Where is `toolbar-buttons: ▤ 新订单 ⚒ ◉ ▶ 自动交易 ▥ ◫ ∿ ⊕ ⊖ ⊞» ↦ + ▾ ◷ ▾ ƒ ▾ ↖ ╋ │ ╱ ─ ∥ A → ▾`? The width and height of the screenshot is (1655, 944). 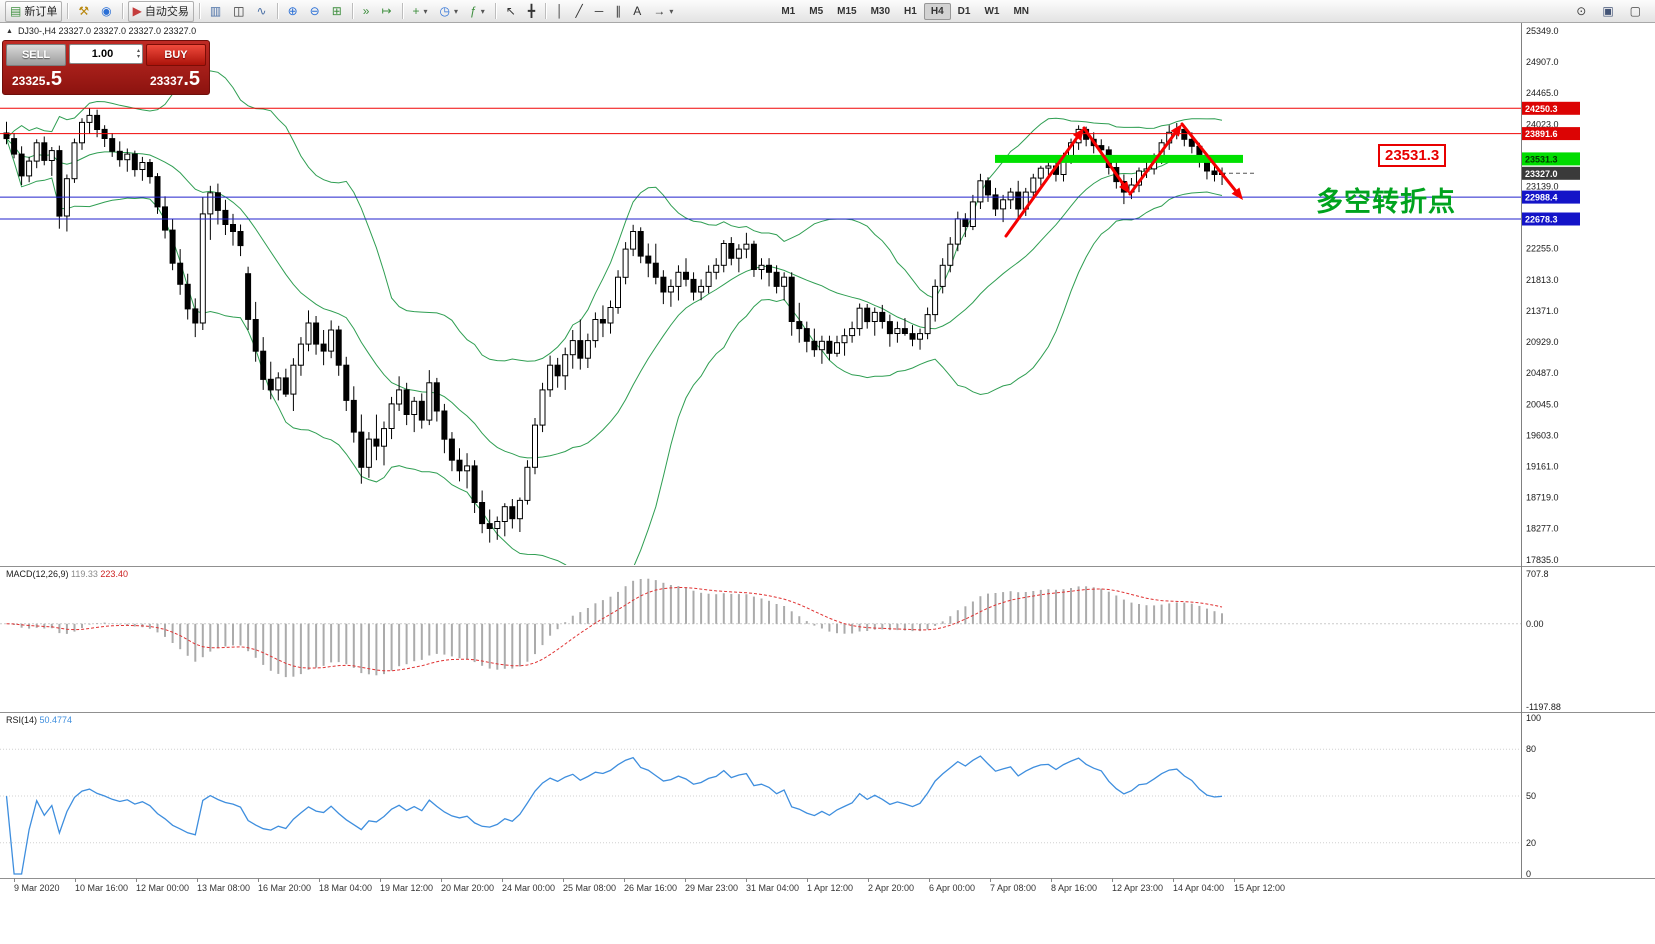 toolbar-buttons: ▤ 新订单 ⚒ ◉ ▶ 自动交易 ▥ ◫ ∿ ⊕ ⊖ ⊞» ↦ + ▾ ◷ ▾ ƒ ▾ ↖ ╋ │ ╱ ─ ∥ A → ▾ is located at coordinates (341, 11).